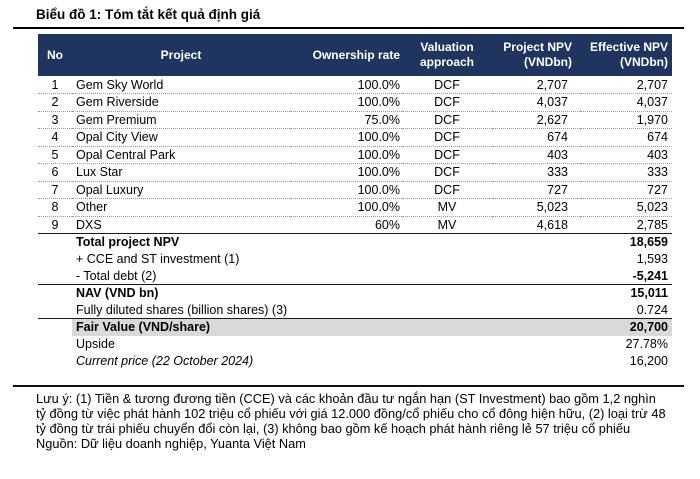 This screenshot has width=700, height=479. I want to click on cell-no: 1, so click(55, 84).